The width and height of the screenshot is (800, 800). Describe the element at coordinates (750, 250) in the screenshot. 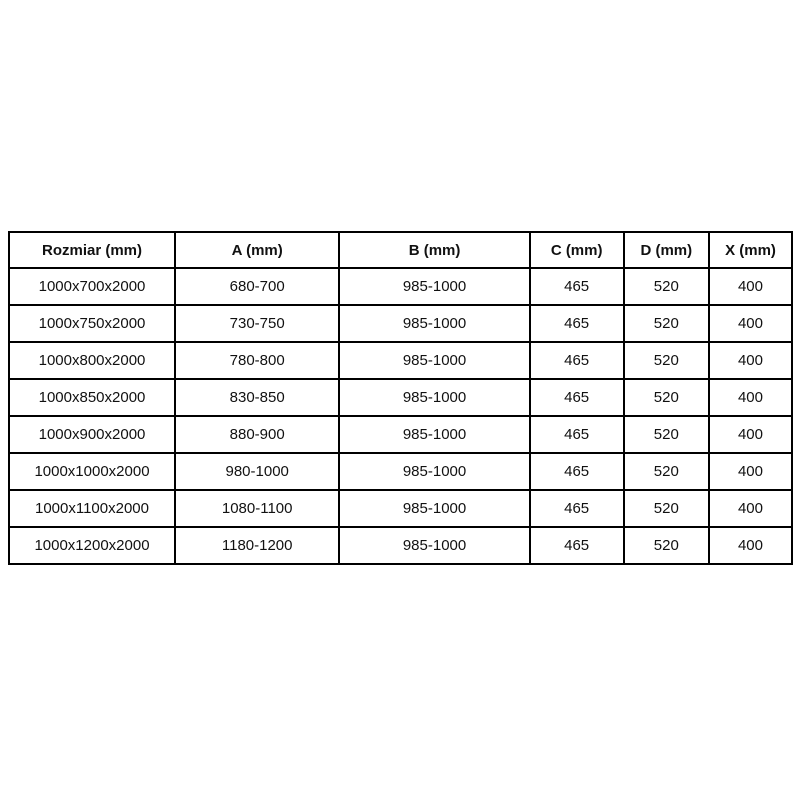

I see `column-header-x: X (mm)` at that location.